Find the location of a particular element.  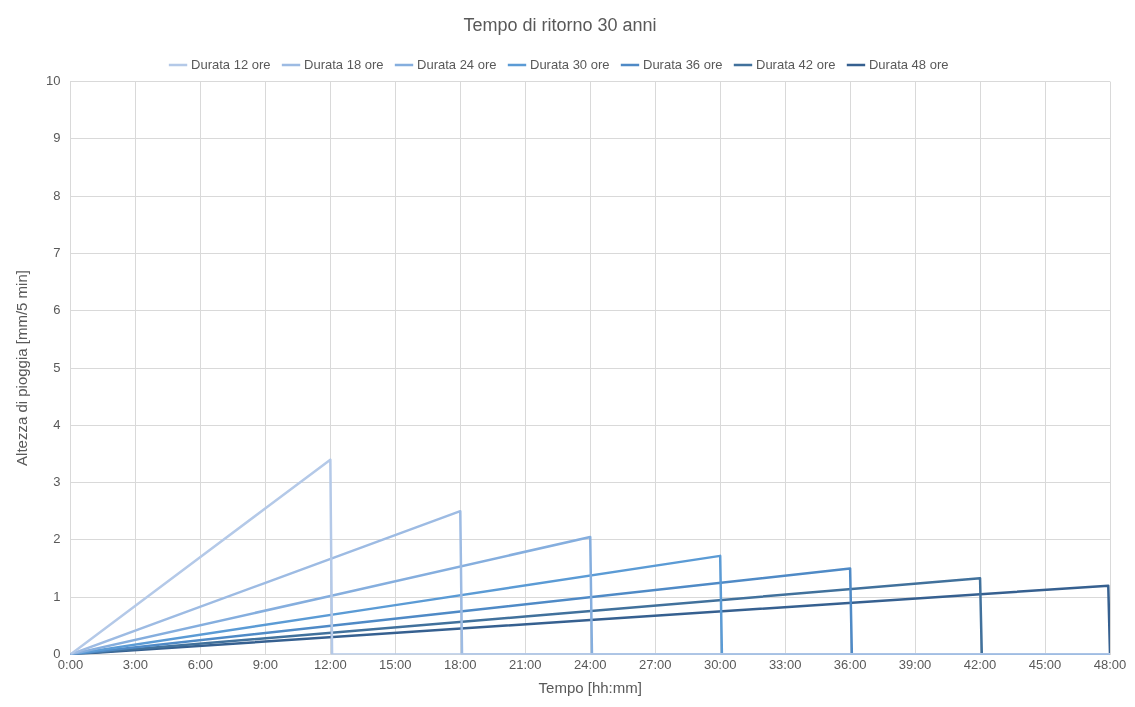

legend-label: Durata 24 ore is located at coordinates (457, 64).